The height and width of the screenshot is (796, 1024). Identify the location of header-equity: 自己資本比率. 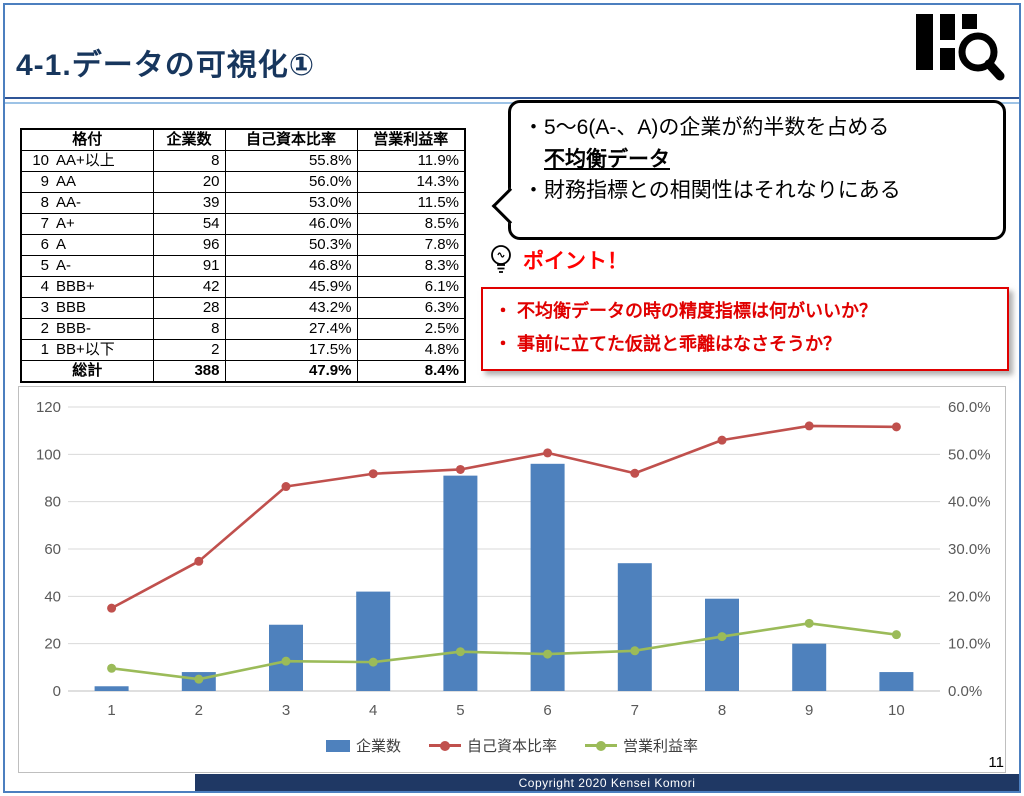
(291, 139).